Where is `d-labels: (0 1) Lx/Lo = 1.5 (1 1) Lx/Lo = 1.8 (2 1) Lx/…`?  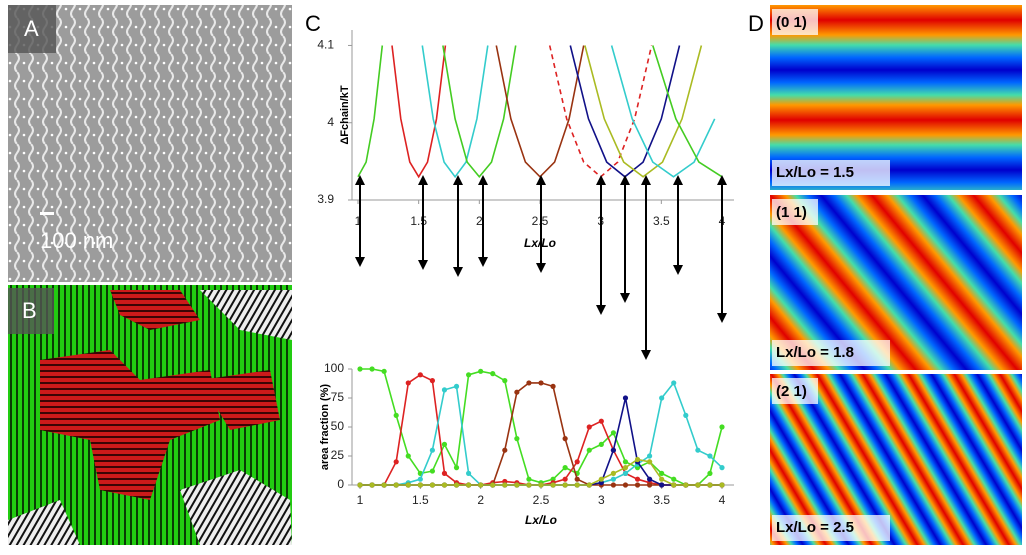
d-labels: (0 1) Lx/Lo = 1.5 (1 1) Lx/Lo = 1.8 (2 1) Lx/… is located at coordinates (831, 275).